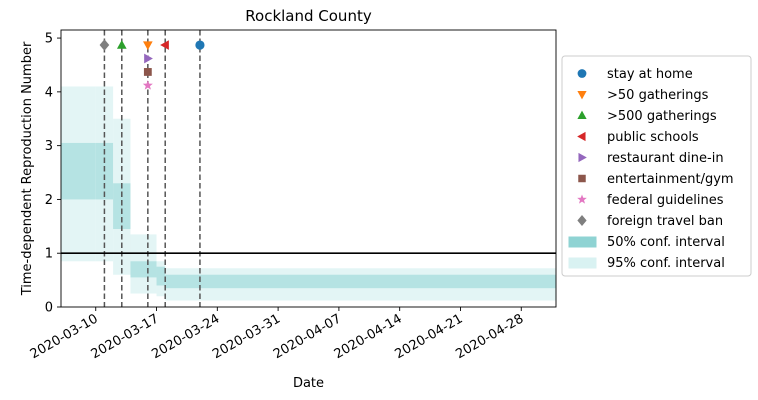 This screenshot has height=400, width=758. Describe the element at coordinates (665, 200) in the screenshot. I see `legend-label: federal guidelines` at that location.